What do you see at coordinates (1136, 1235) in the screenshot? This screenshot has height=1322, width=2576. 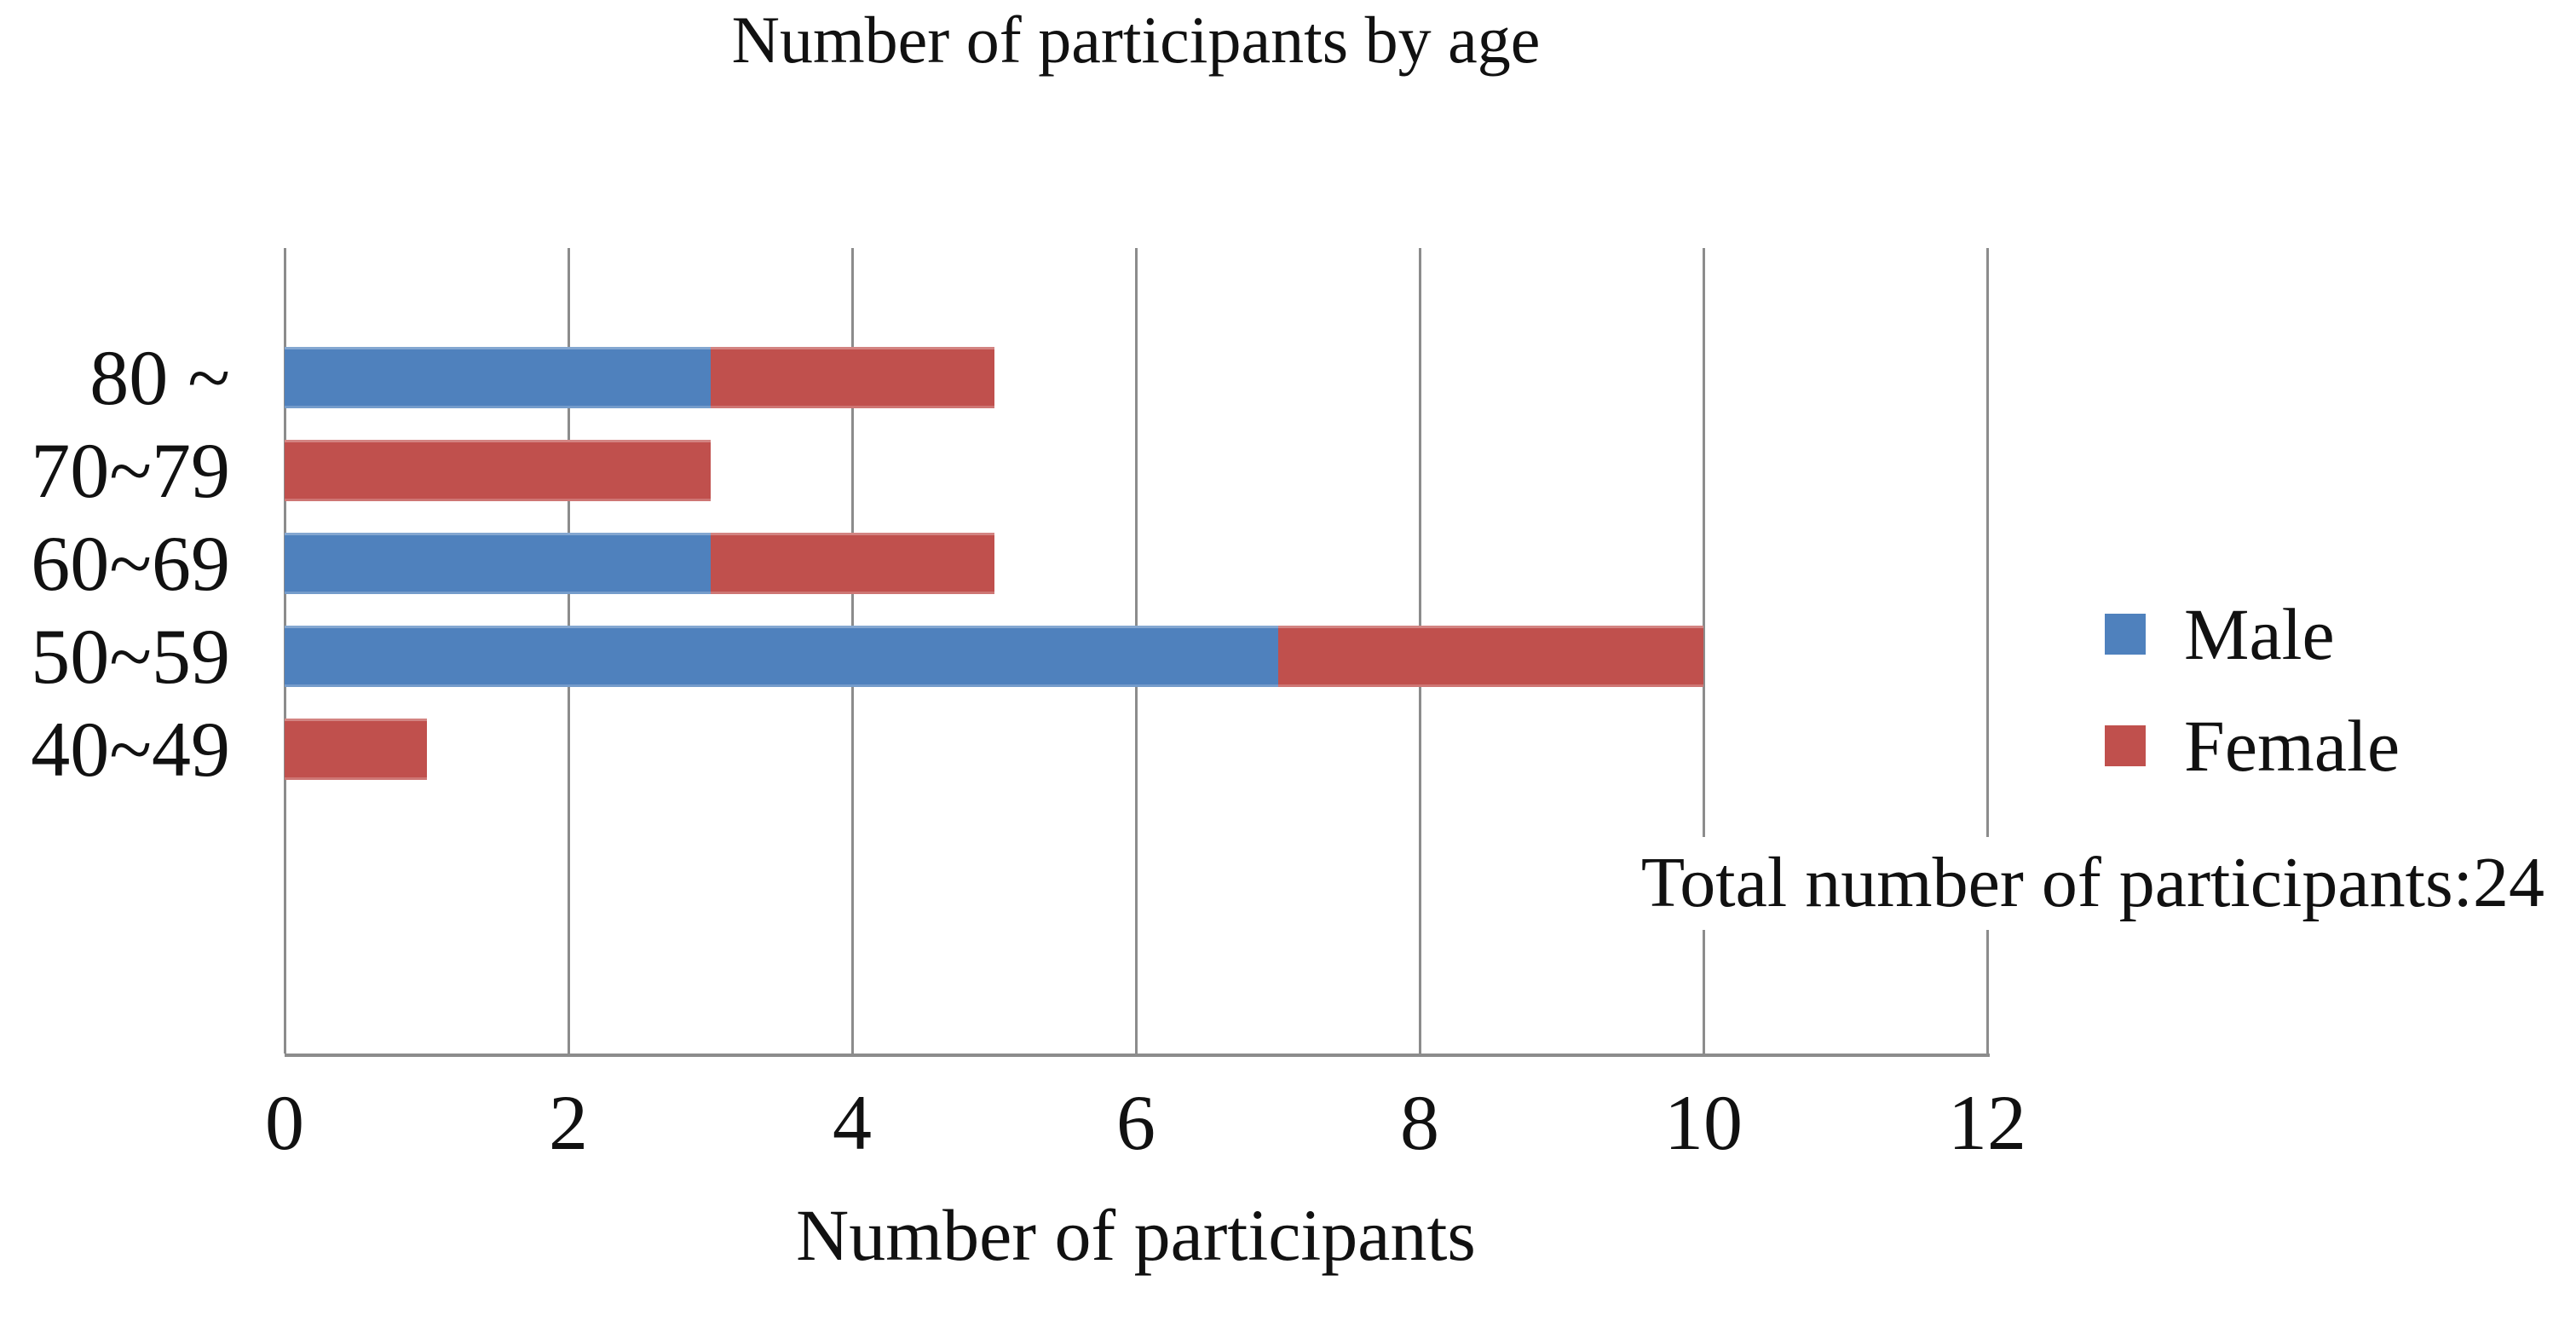 I see `x-axis-title: Number of participants` at bounding box center [1136, 1235].